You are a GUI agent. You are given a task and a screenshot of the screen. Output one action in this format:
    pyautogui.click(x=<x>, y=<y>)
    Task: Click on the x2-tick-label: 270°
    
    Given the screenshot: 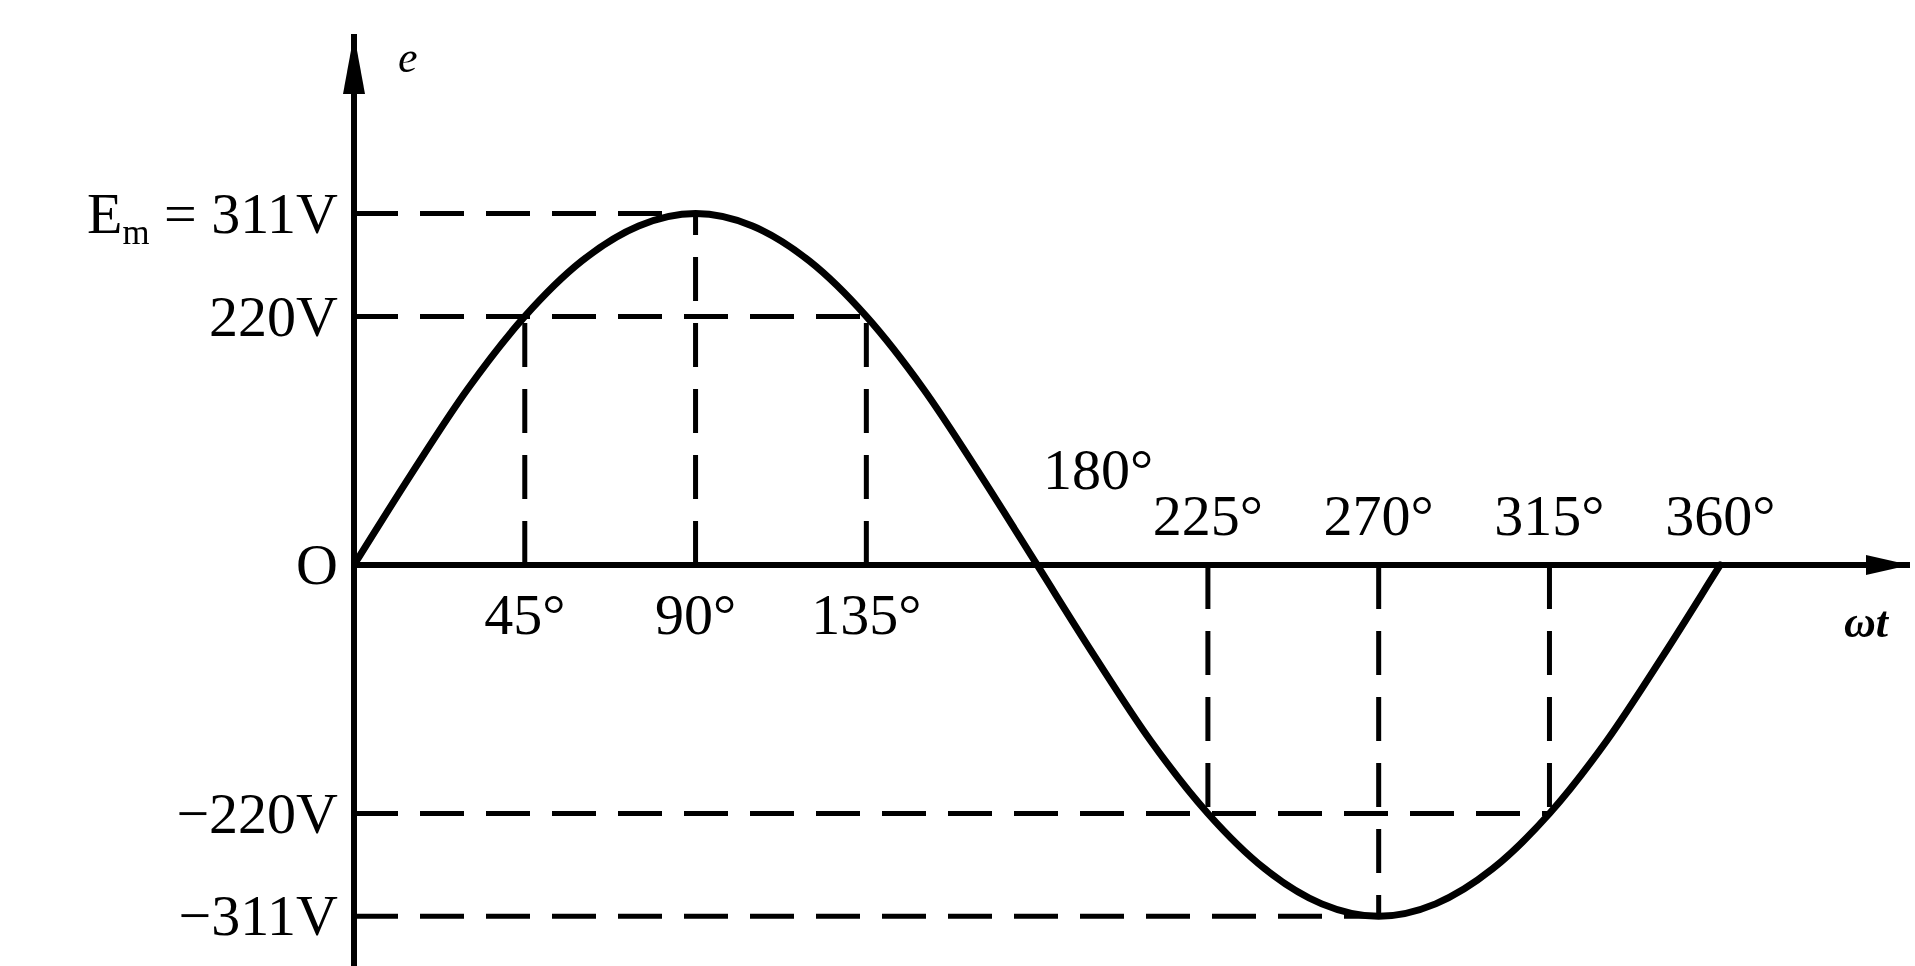 What is the action you would take?
    pyautogui.click(x=1378, y=515)
    